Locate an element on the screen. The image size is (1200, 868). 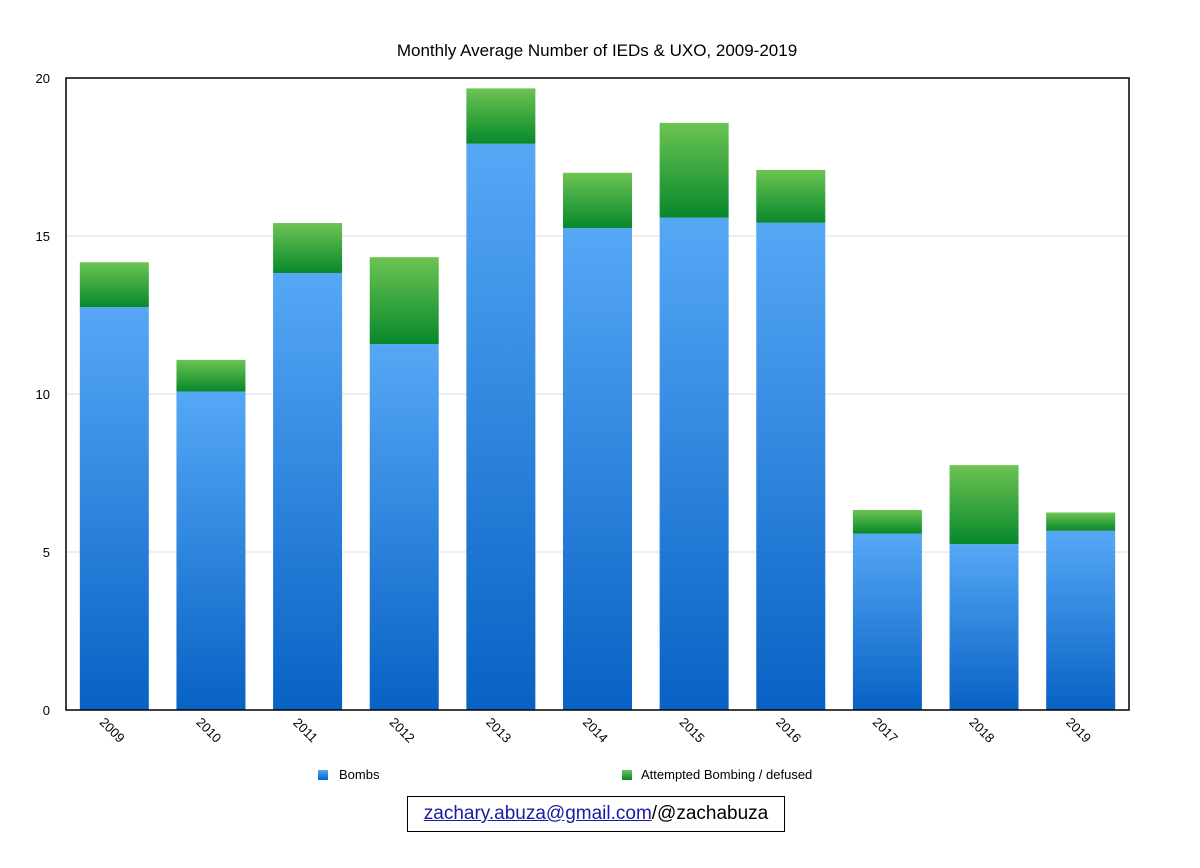
bar-bombs-2018 is located at coordinates (984, 627).